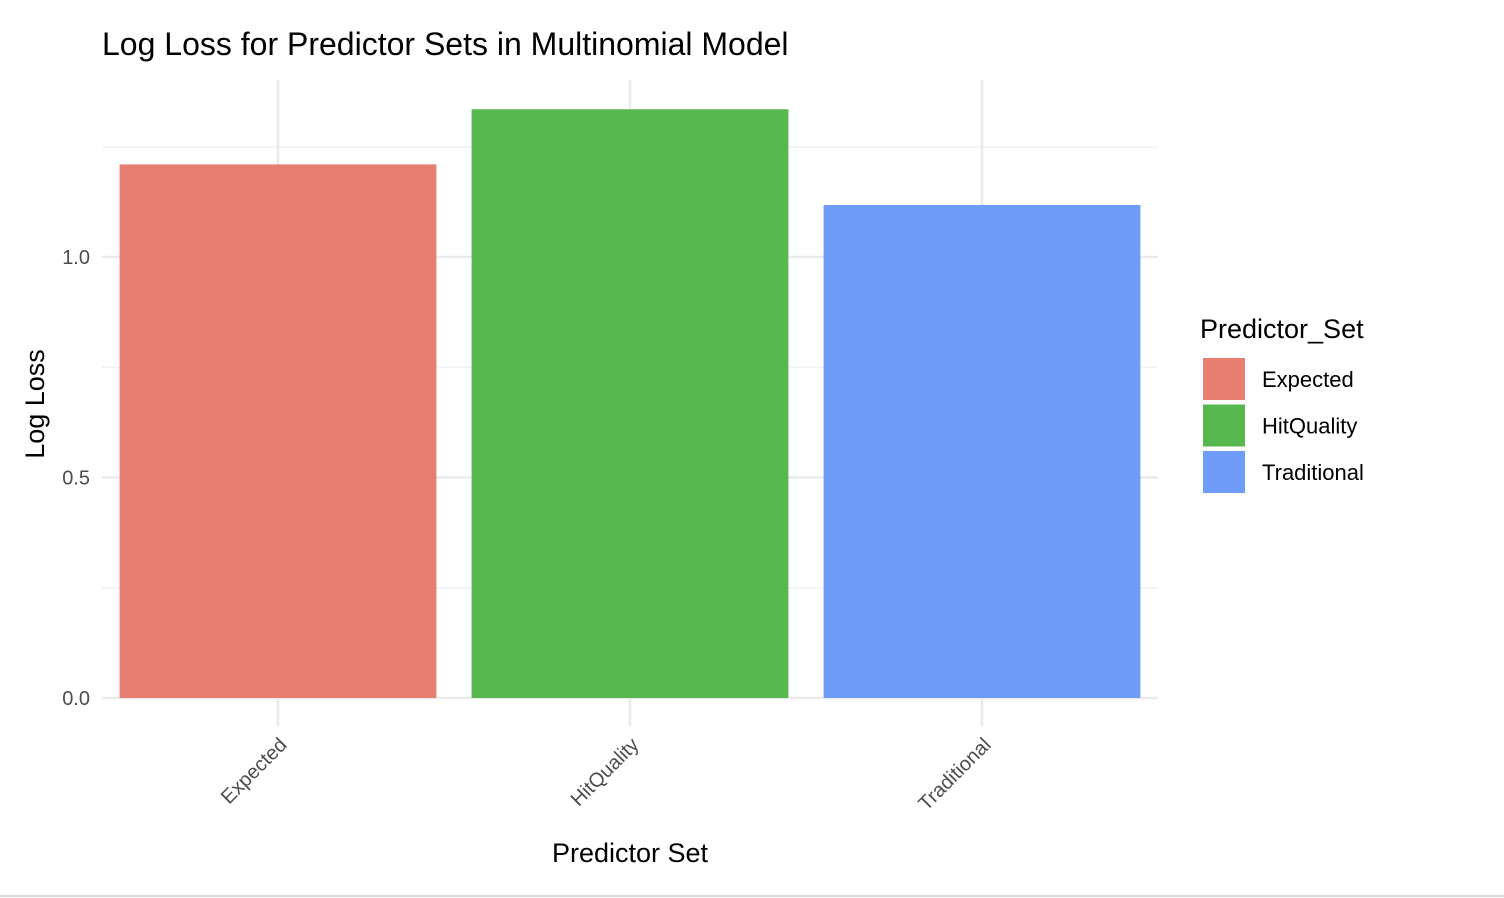 Image resolution: width=1504 pixels, height=898 pixels. Describe the element at coordinates (76, 699) in the screenshot. I see `y-tick-label: 0.0` at that location.